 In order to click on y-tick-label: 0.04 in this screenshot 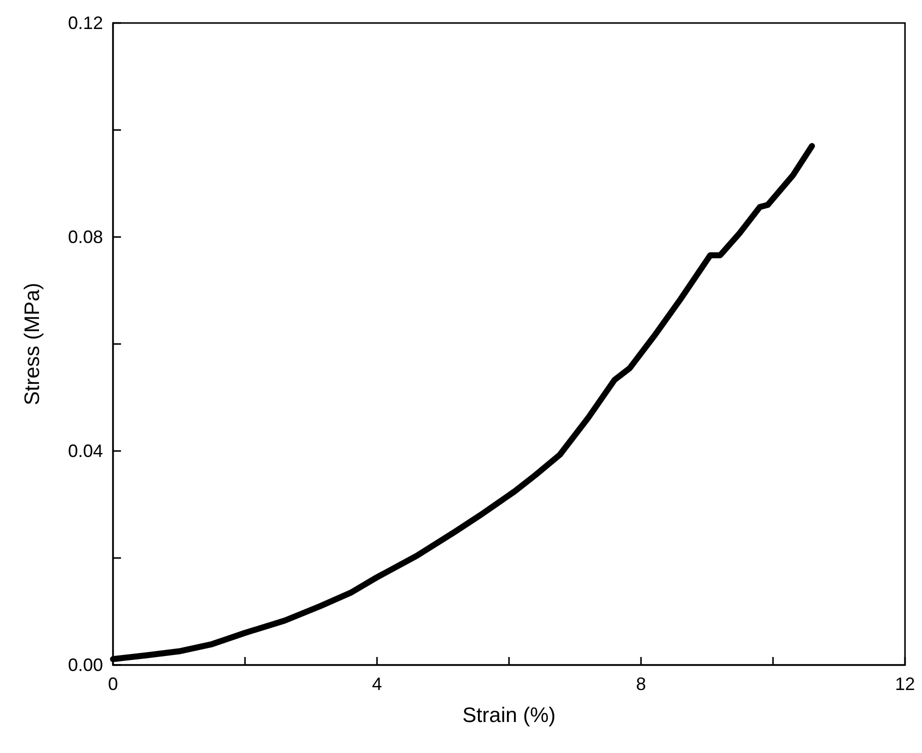, I will do `click(85, 451)`.